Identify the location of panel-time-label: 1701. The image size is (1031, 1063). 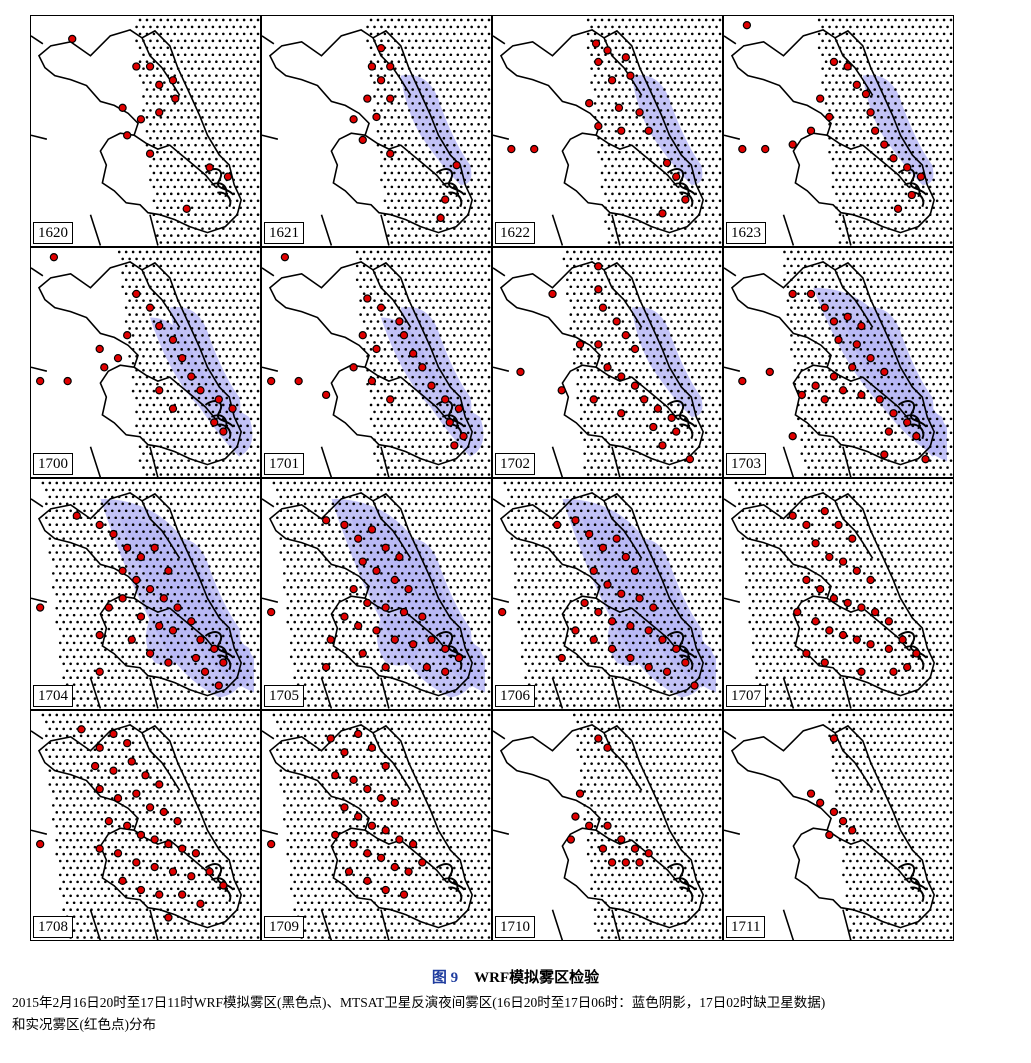
(284, 464).